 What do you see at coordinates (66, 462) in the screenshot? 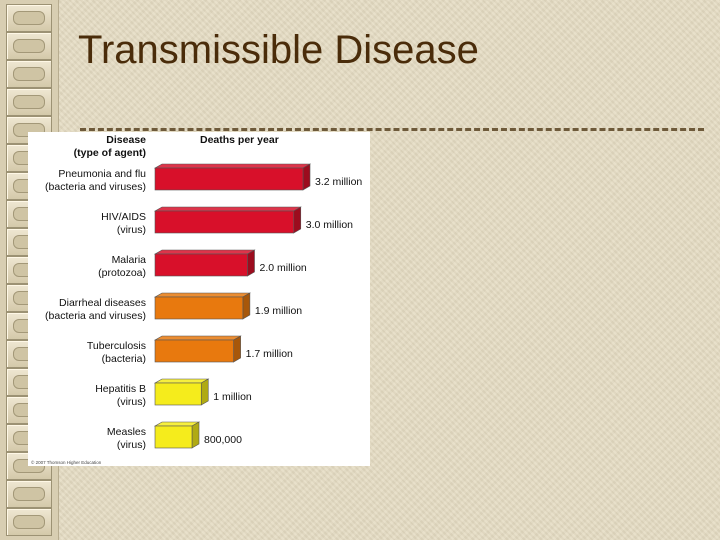
I see `image-credit: © 2007 Thomson Higher Education` at bounding box center [66, 462].